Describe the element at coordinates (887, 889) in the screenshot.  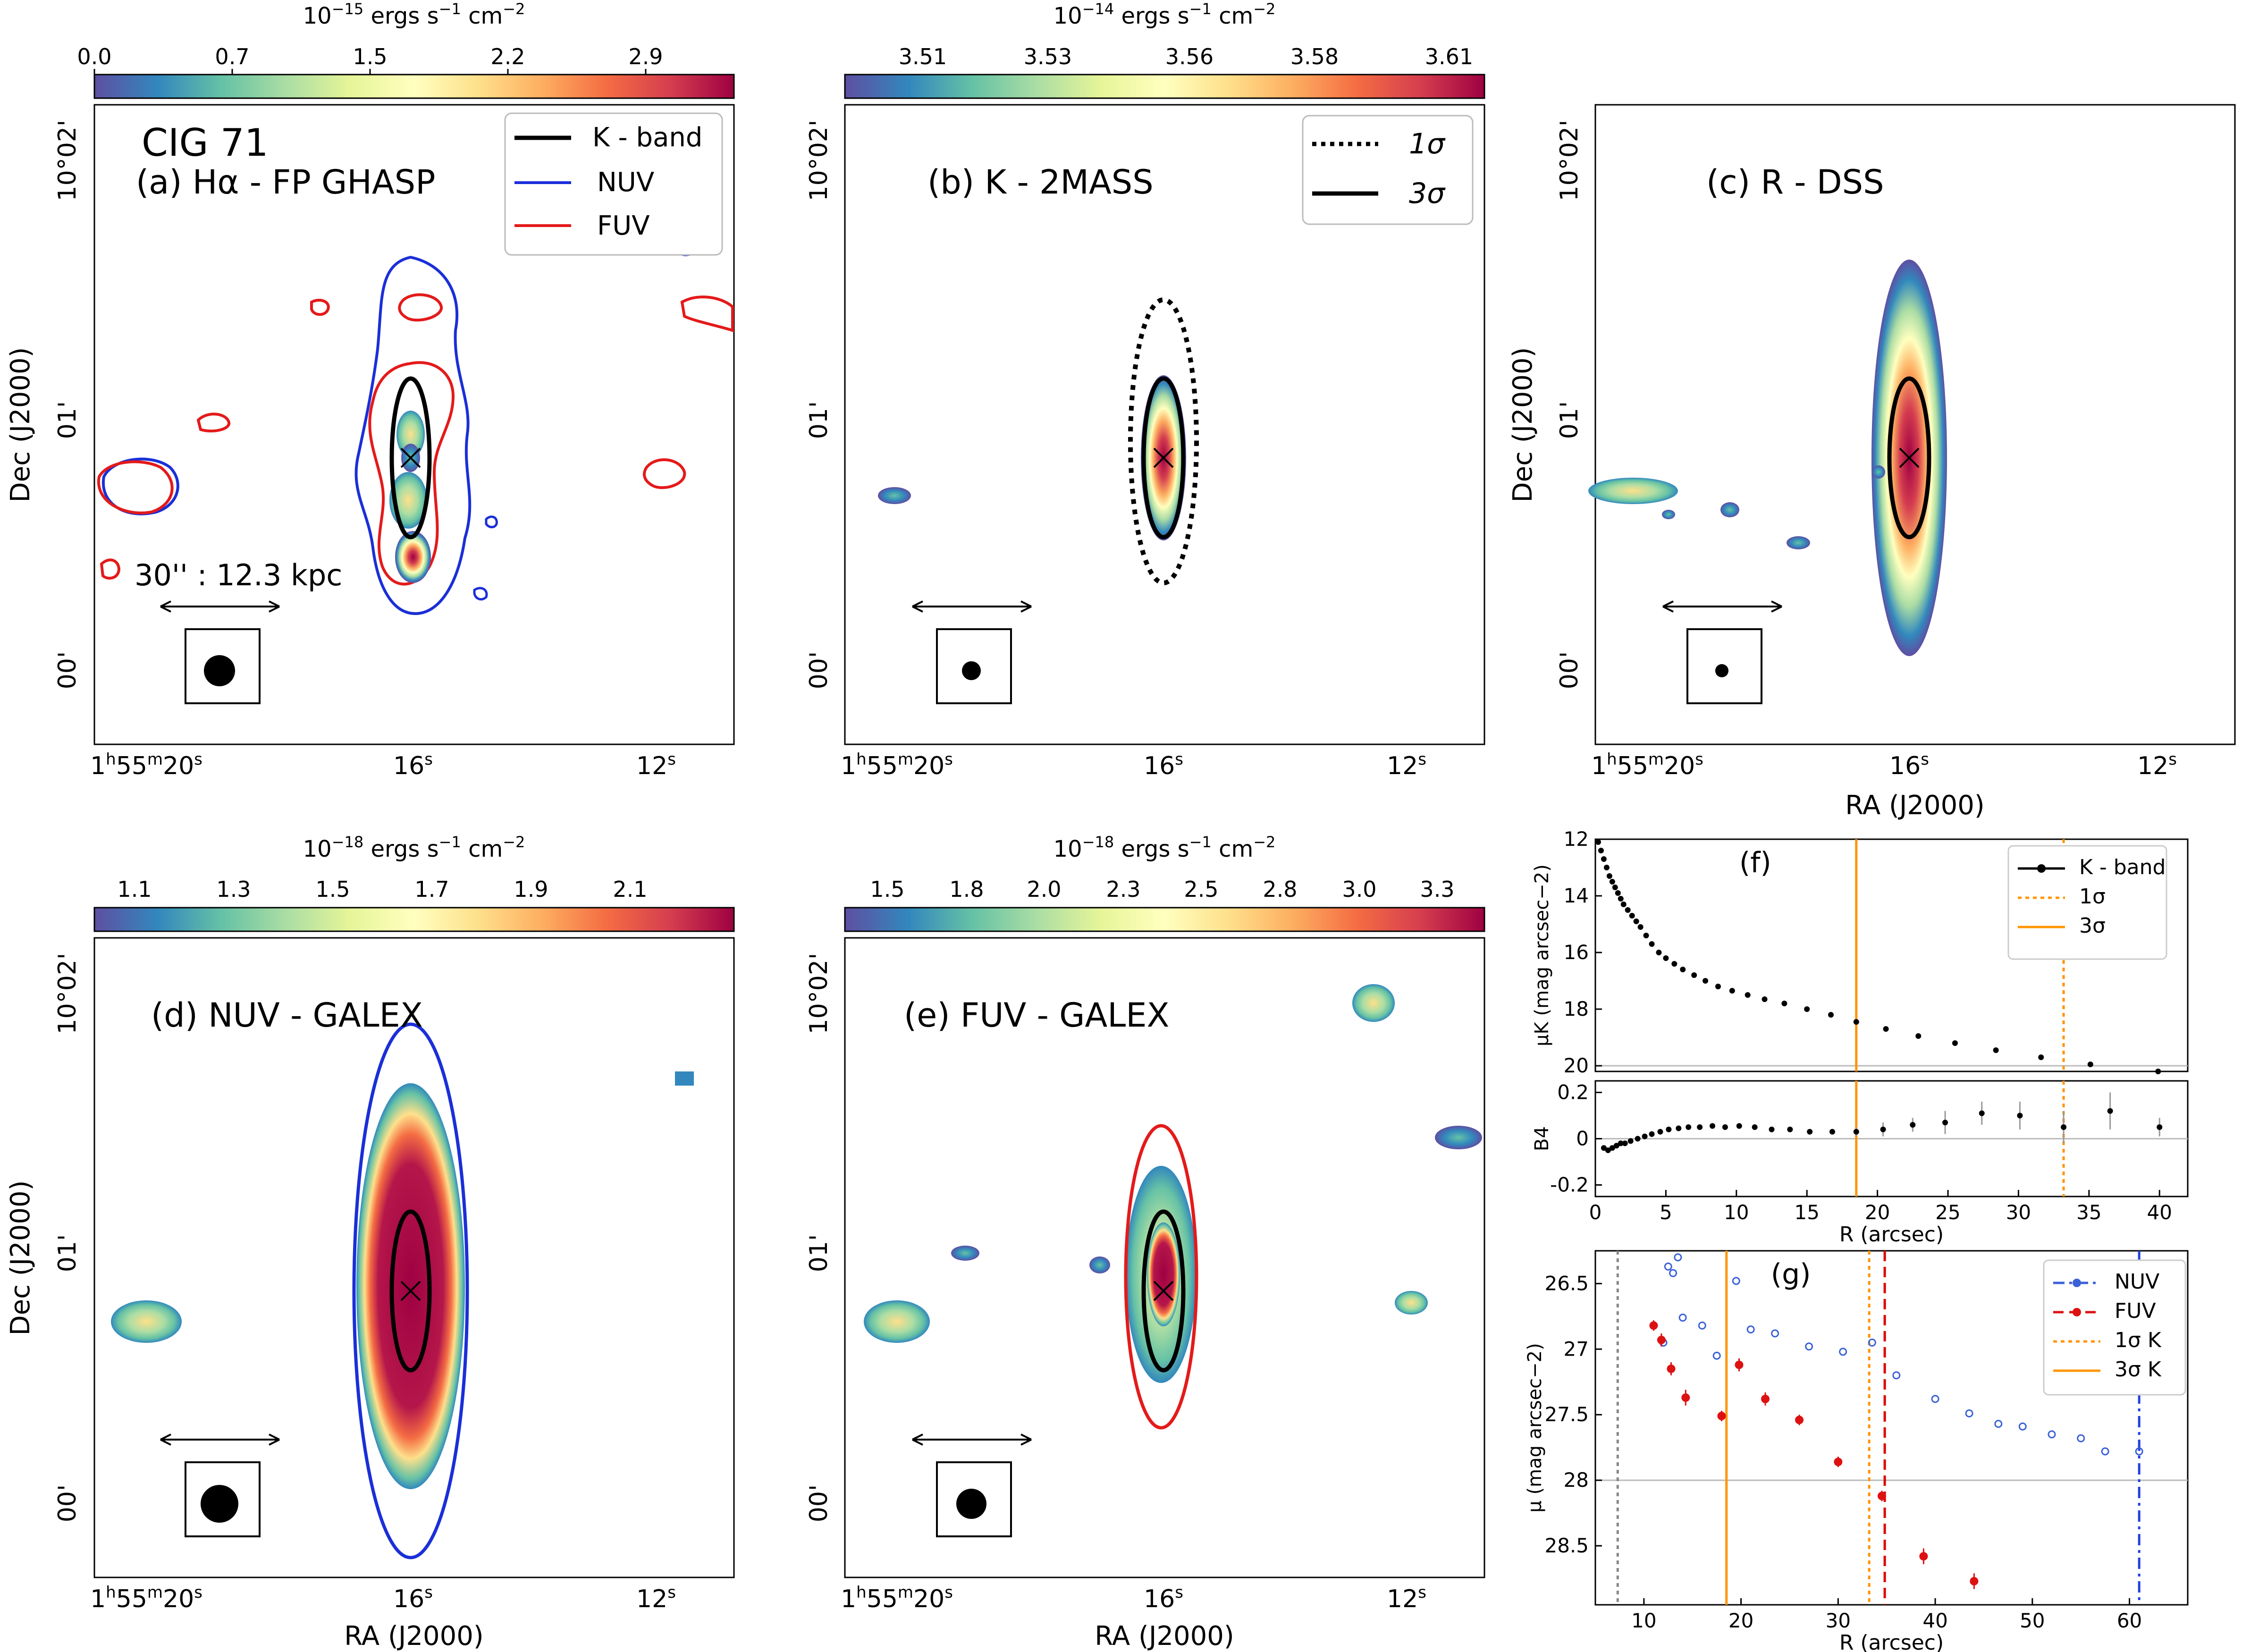
I see `cbar-e-tick: 1.5` at that location.